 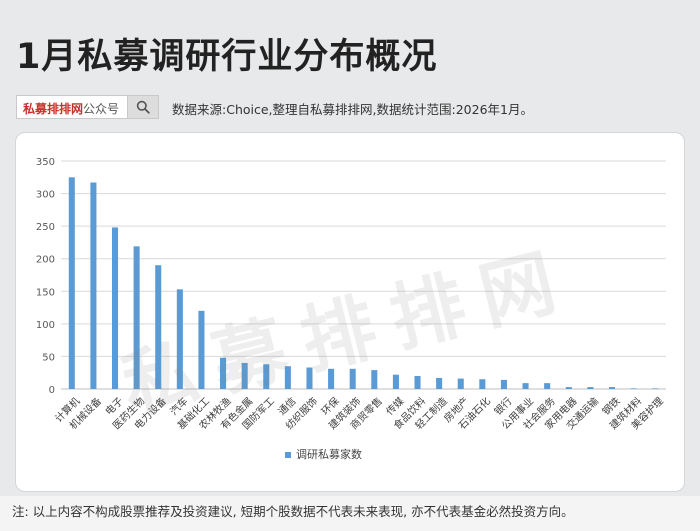 I want to click on y-tick-labels: 0 50 100 150 200 250 300 350, so click(x=45, y=276).